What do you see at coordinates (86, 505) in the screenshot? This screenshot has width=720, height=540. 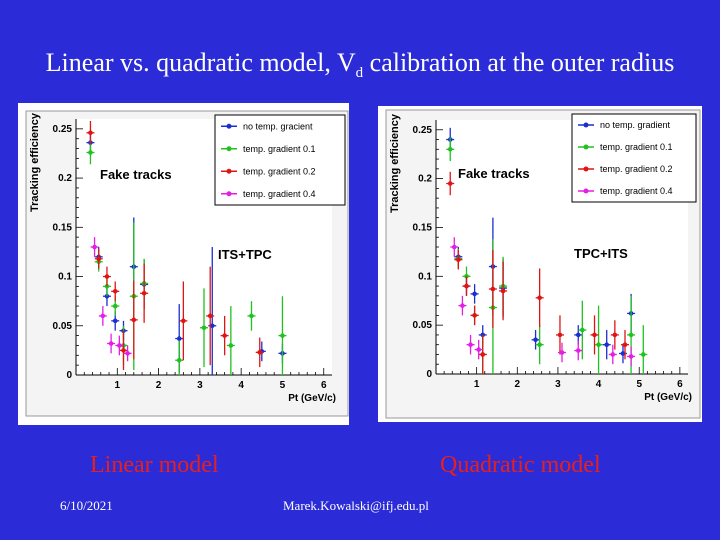 I see `footer-date: 6/10/2021` at bounding box center [86, 505].